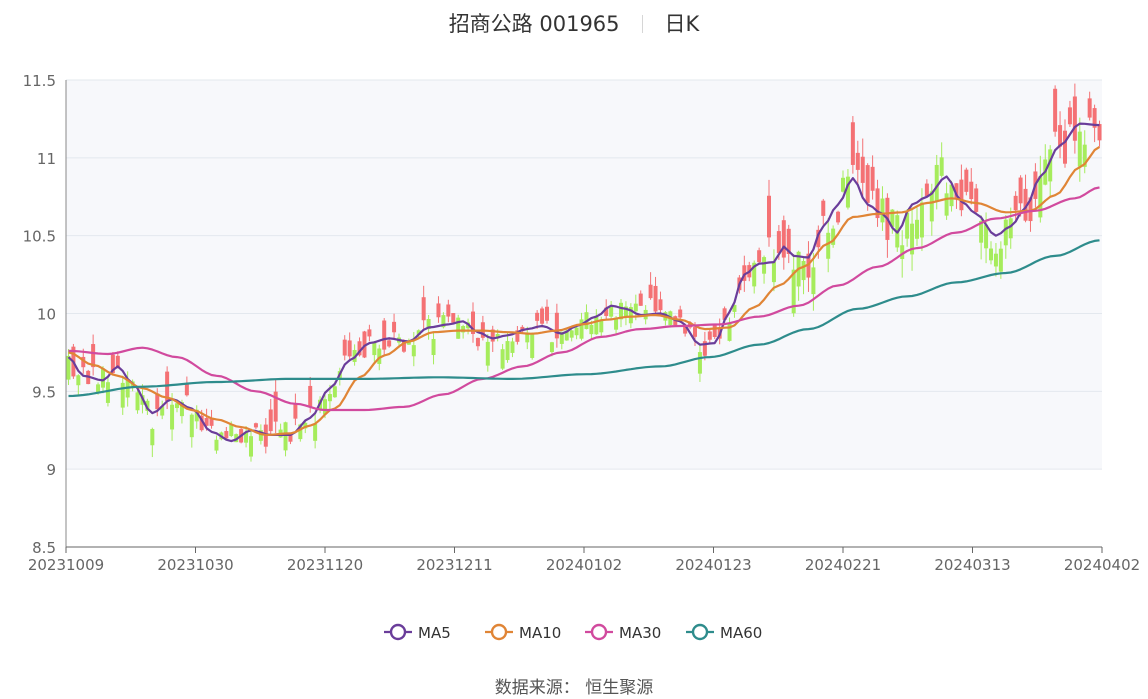 This screenshot has width=1148, height=699. What do you see at coordinates (39, 237) in the screenshot?
I see `y-tick-label: 10.5` at bounding box center [39, 237].